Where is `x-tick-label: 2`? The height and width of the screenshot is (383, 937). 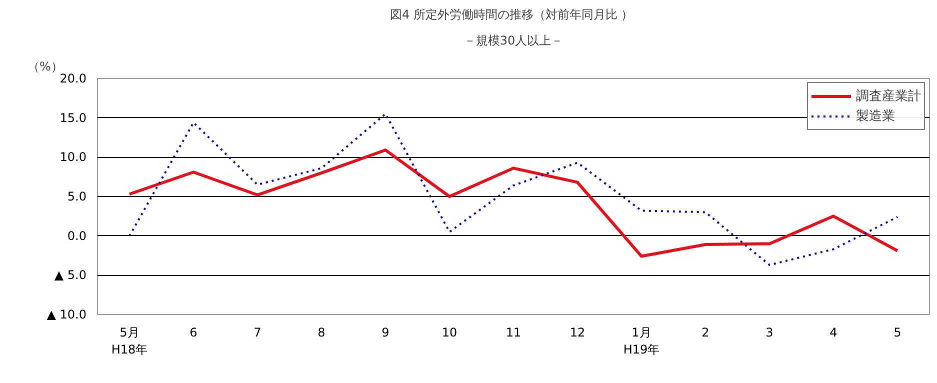
x-tick-label: 2 is located at coordinates (706, 333).